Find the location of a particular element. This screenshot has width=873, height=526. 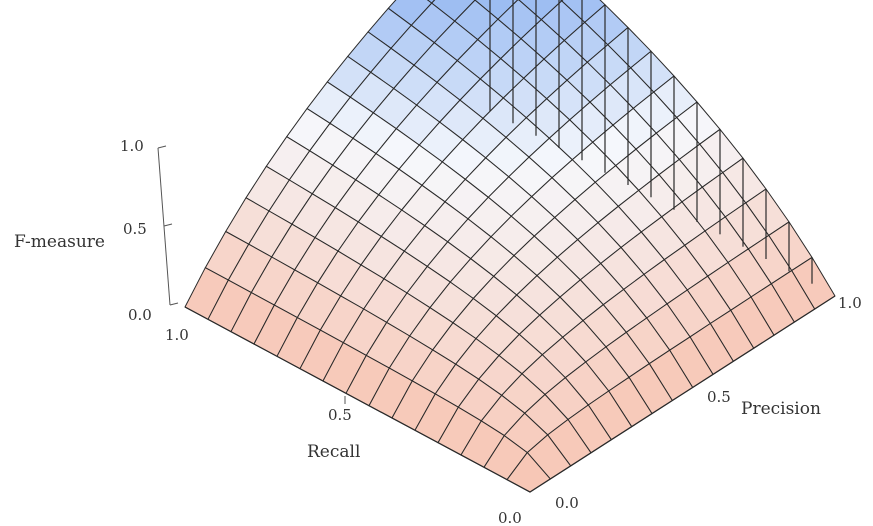

y-axis-title: Precision is located at coordinates (781, 409).